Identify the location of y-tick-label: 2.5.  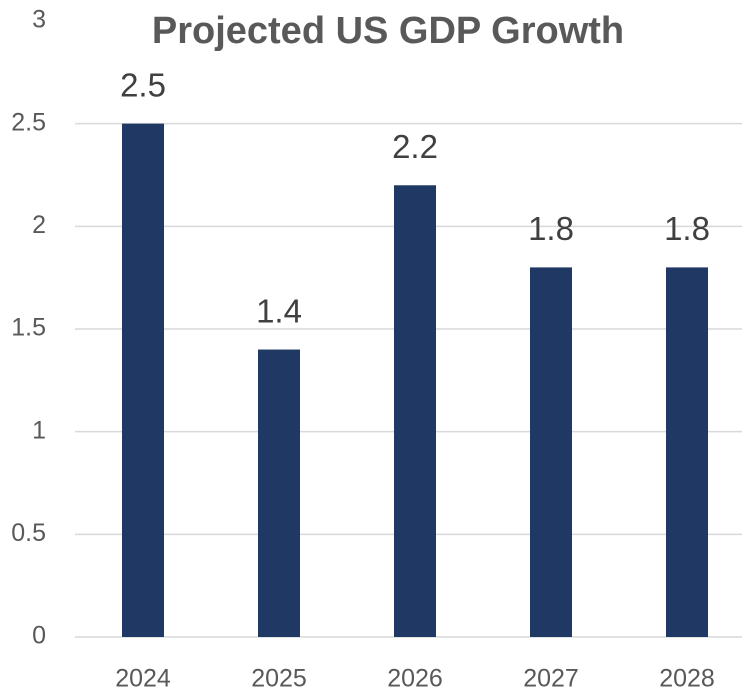
(28, 122).